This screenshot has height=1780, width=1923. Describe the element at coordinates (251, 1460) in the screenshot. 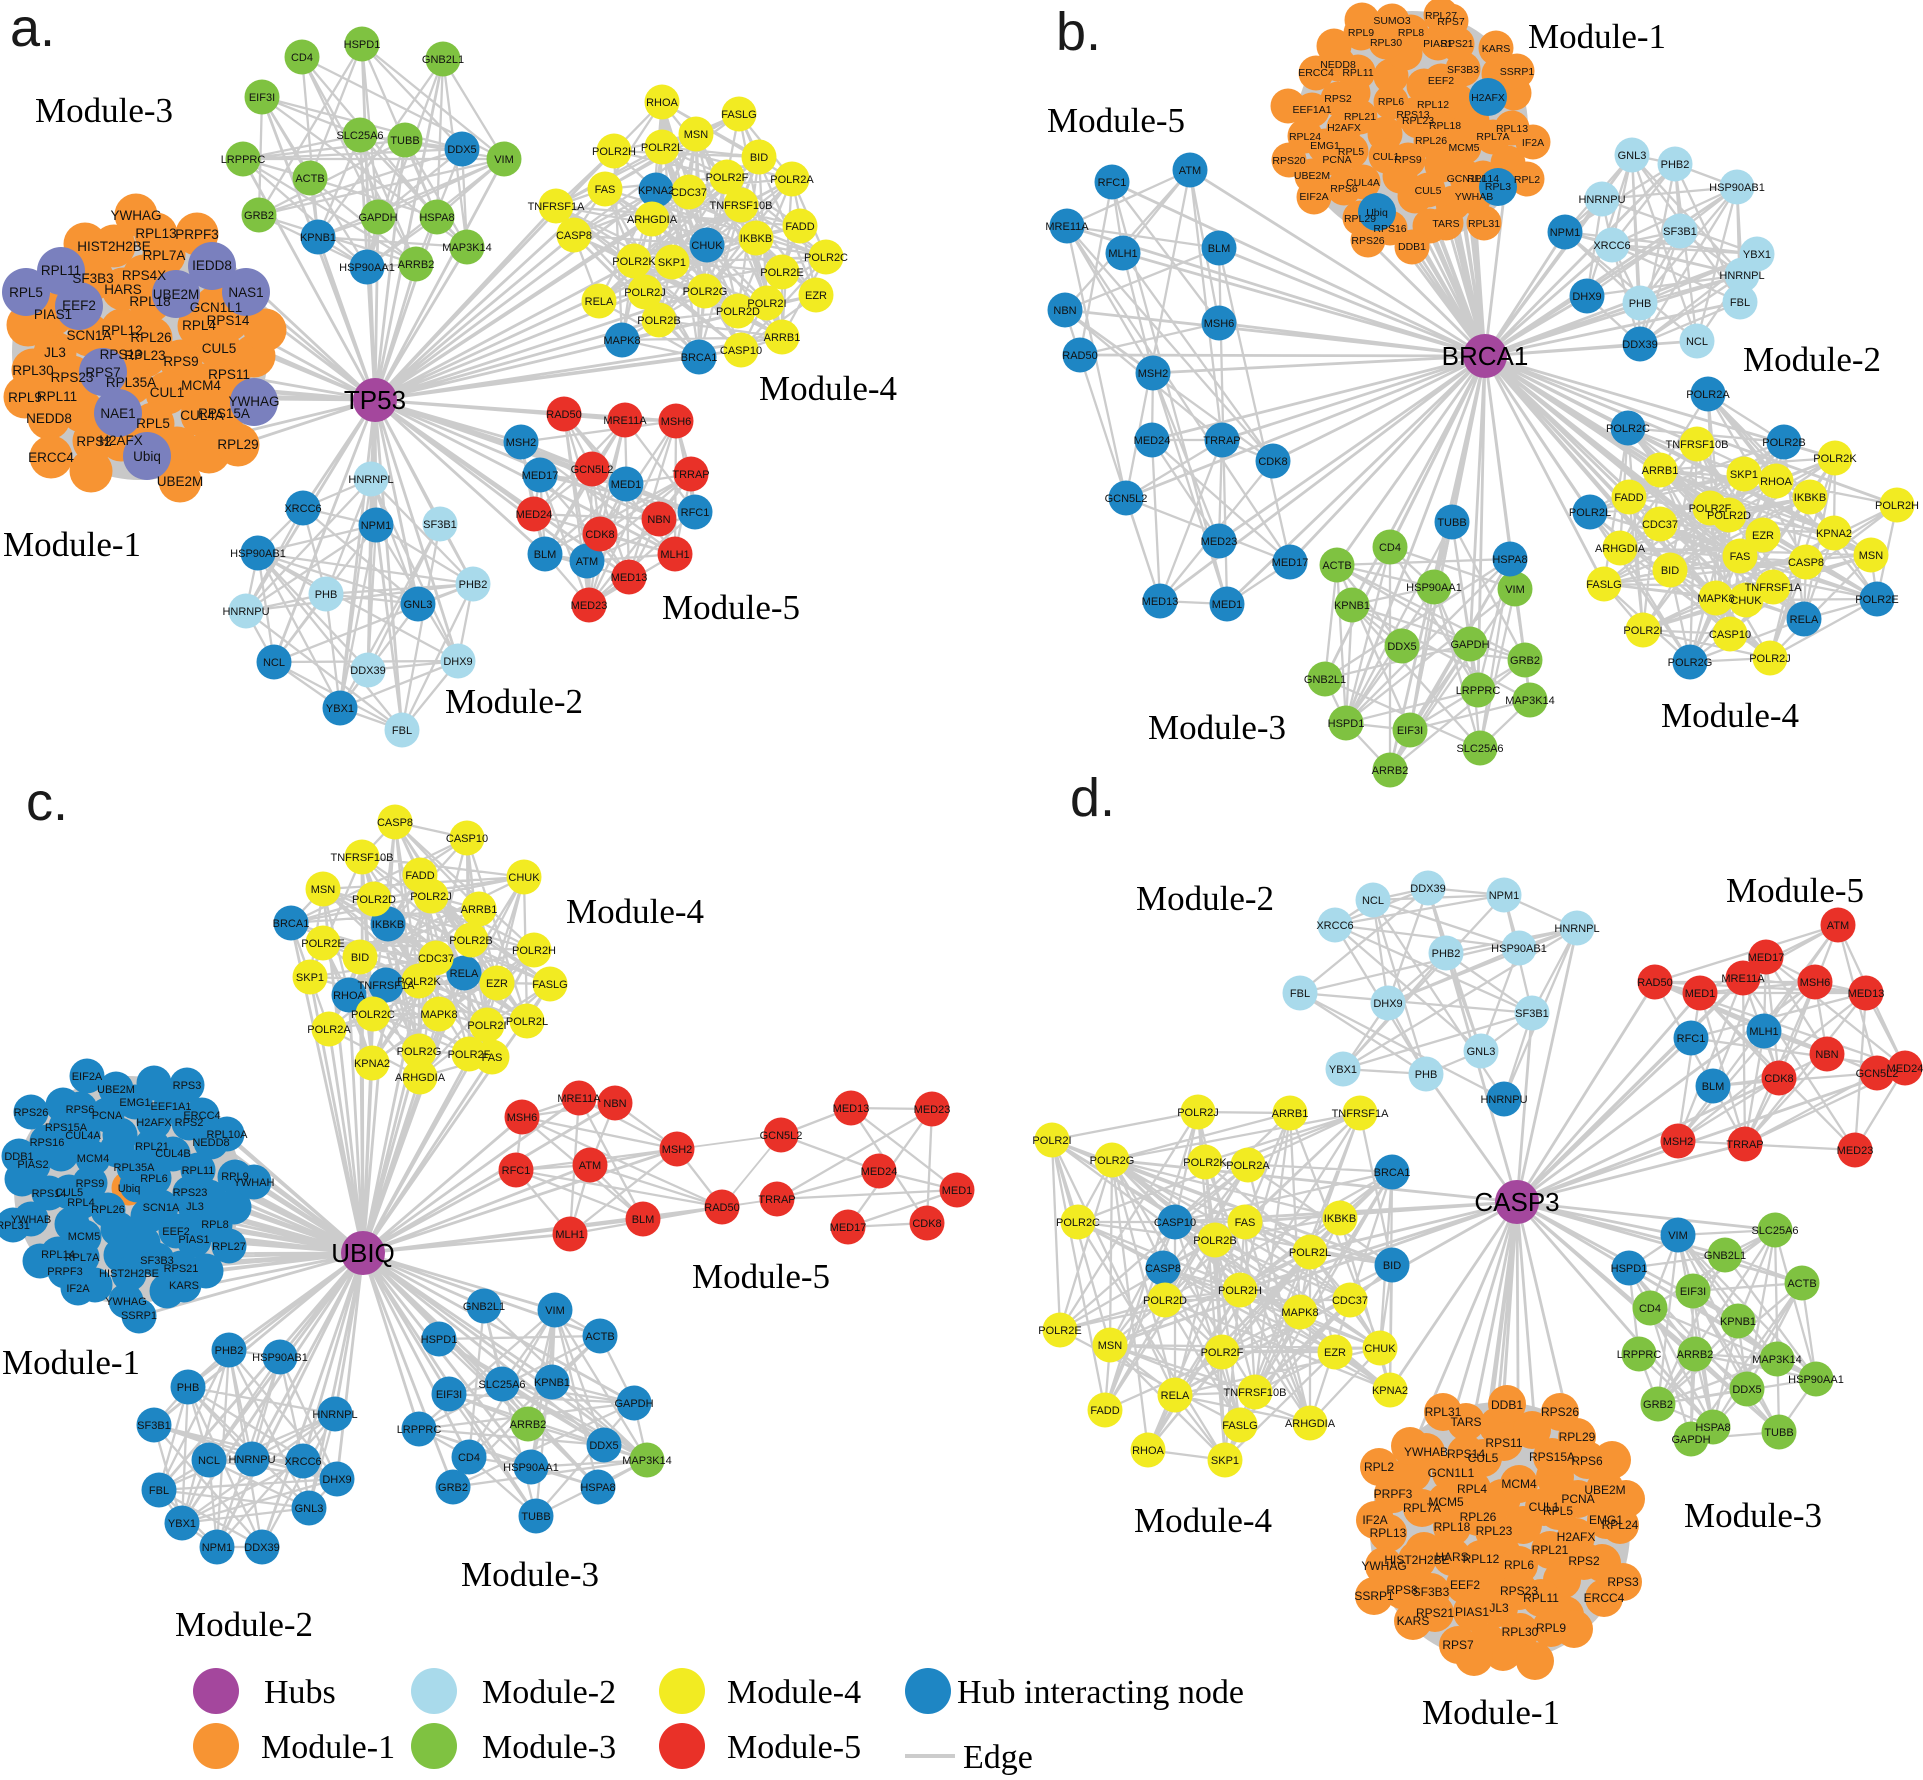

I see `svg-text: HNRNPU` at that location.